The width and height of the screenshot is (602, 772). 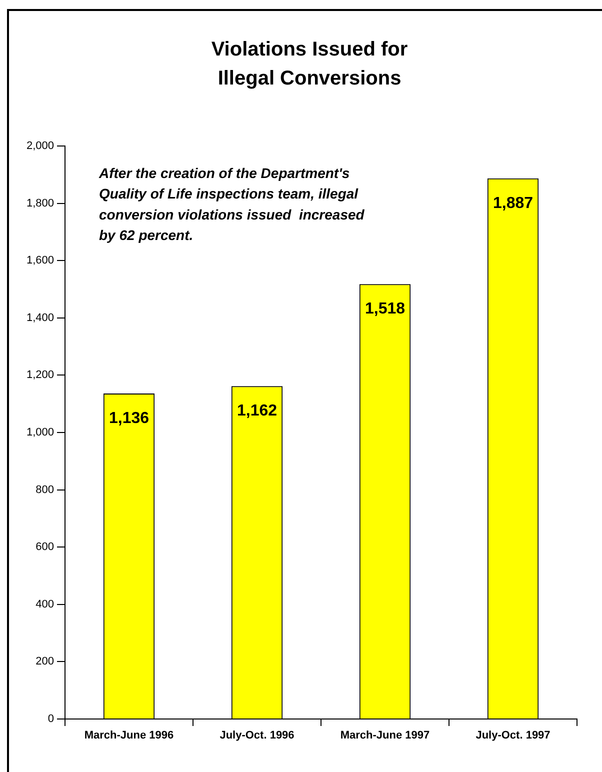 I want to click on data-label: 1,136, so click(x=129, y=418).